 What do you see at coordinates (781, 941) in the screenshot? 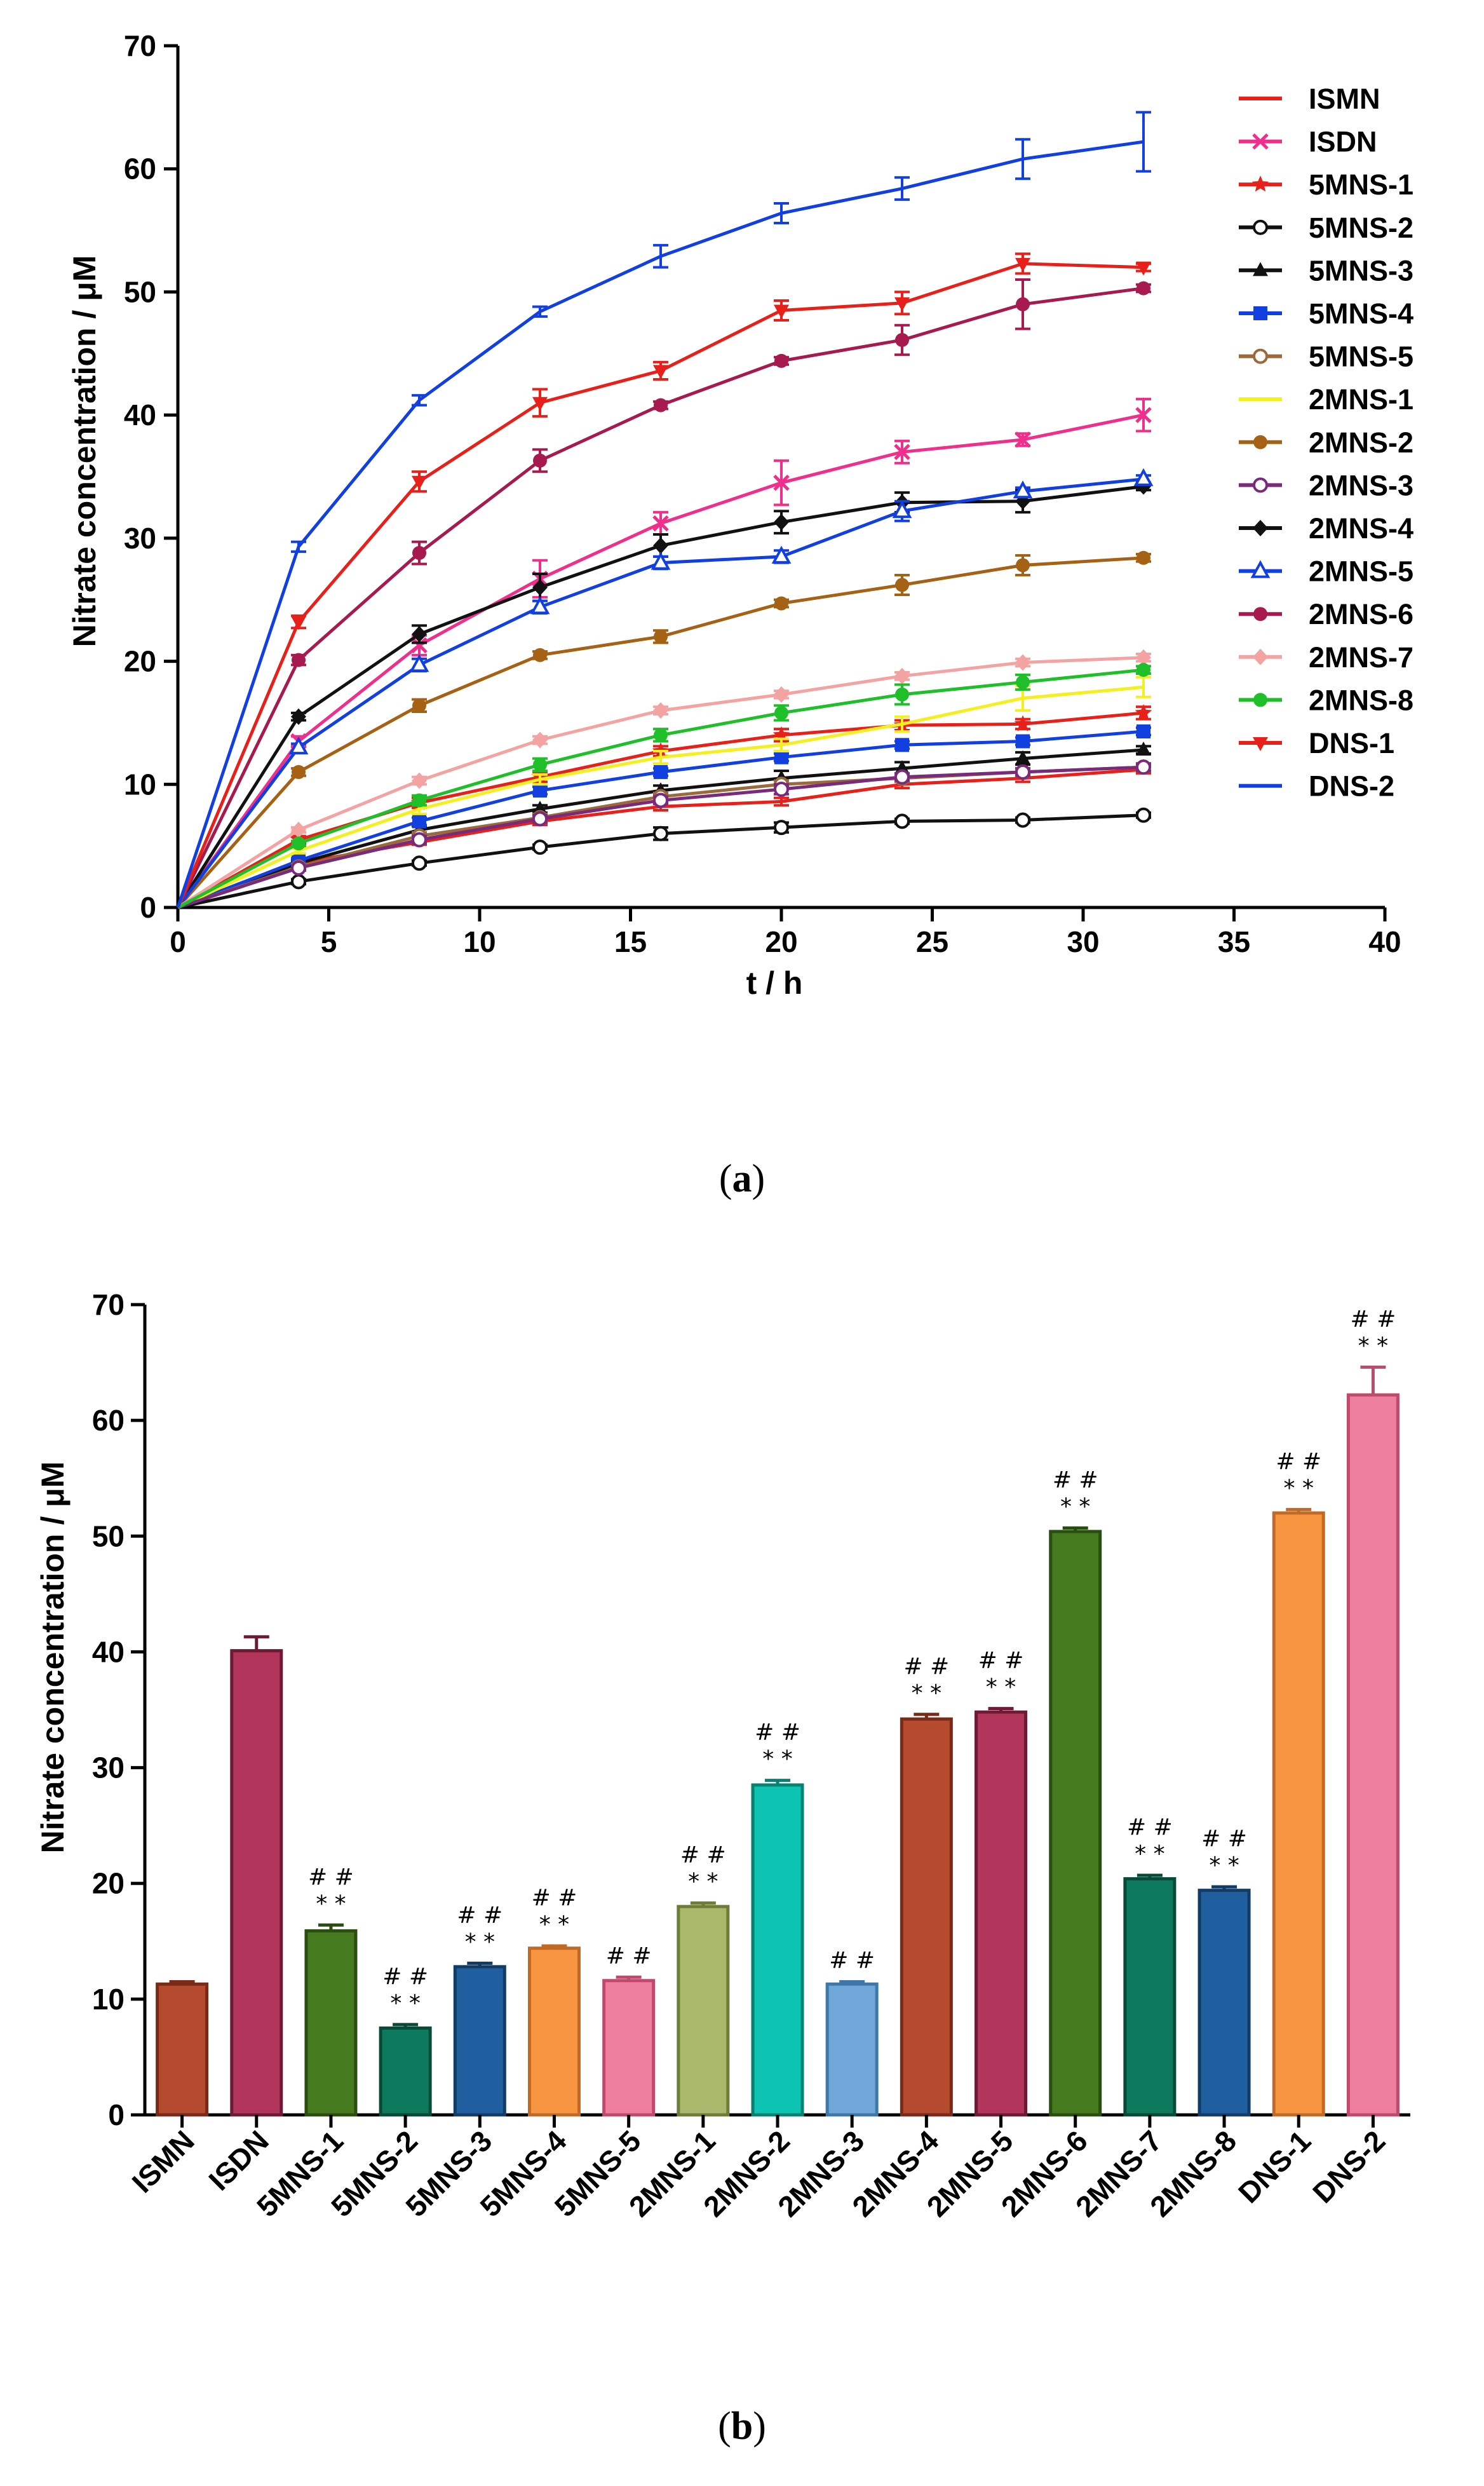
I see `x-tick-label: 20` at bounding box center [781, 941].